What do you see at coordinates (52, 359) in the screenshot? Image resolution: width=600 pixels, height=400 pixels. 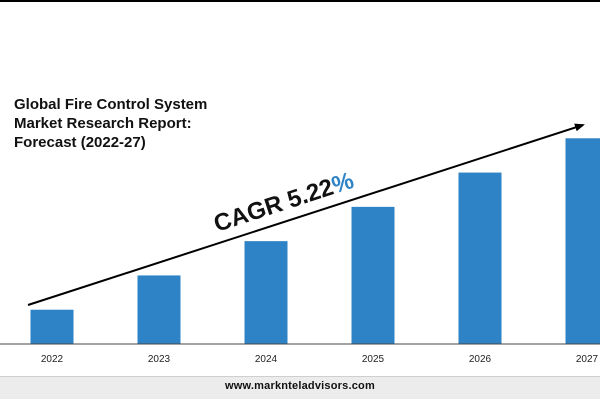 I see `x-tick-label-2022: 2022` at bounding box center [52, 359].